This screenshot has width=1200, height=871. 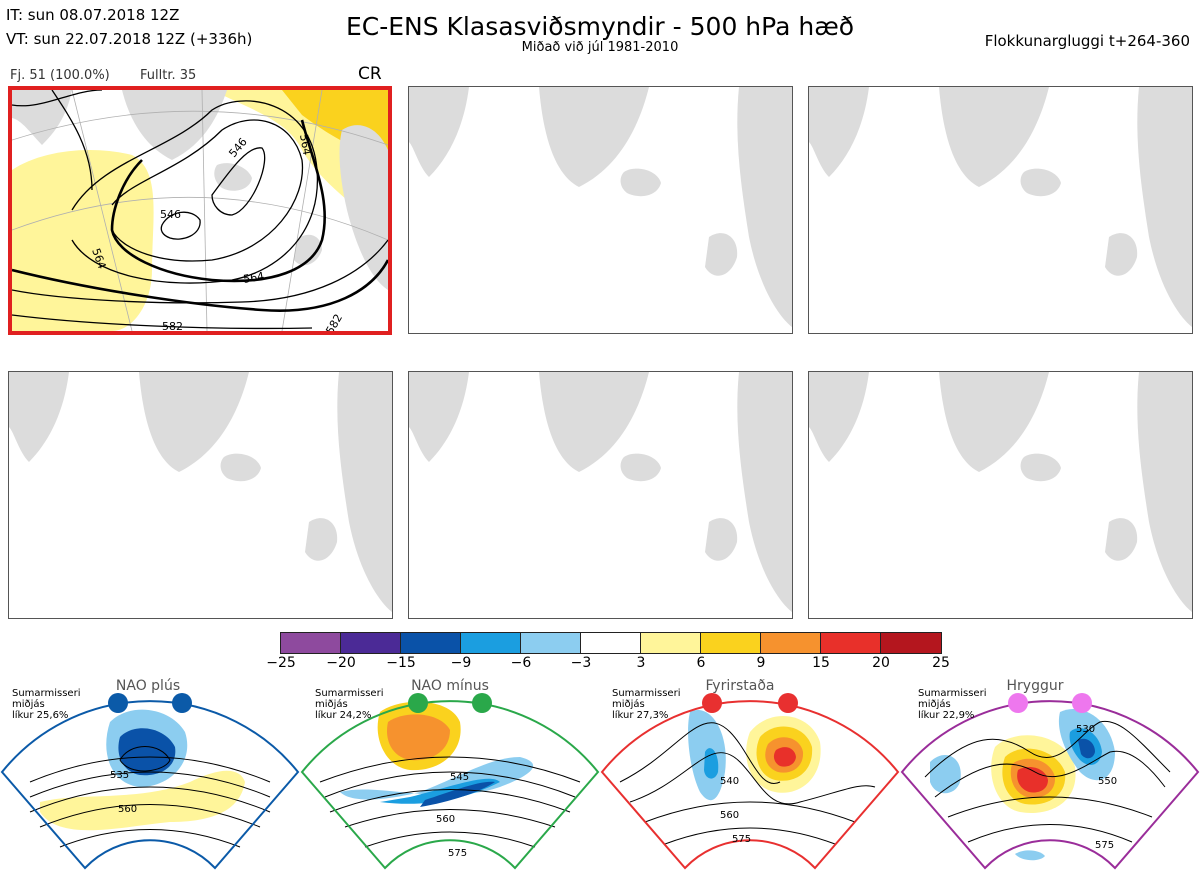 I want to click on cluster-map: 546 546 564 564 582 582 564, so click(x=200, y=210).